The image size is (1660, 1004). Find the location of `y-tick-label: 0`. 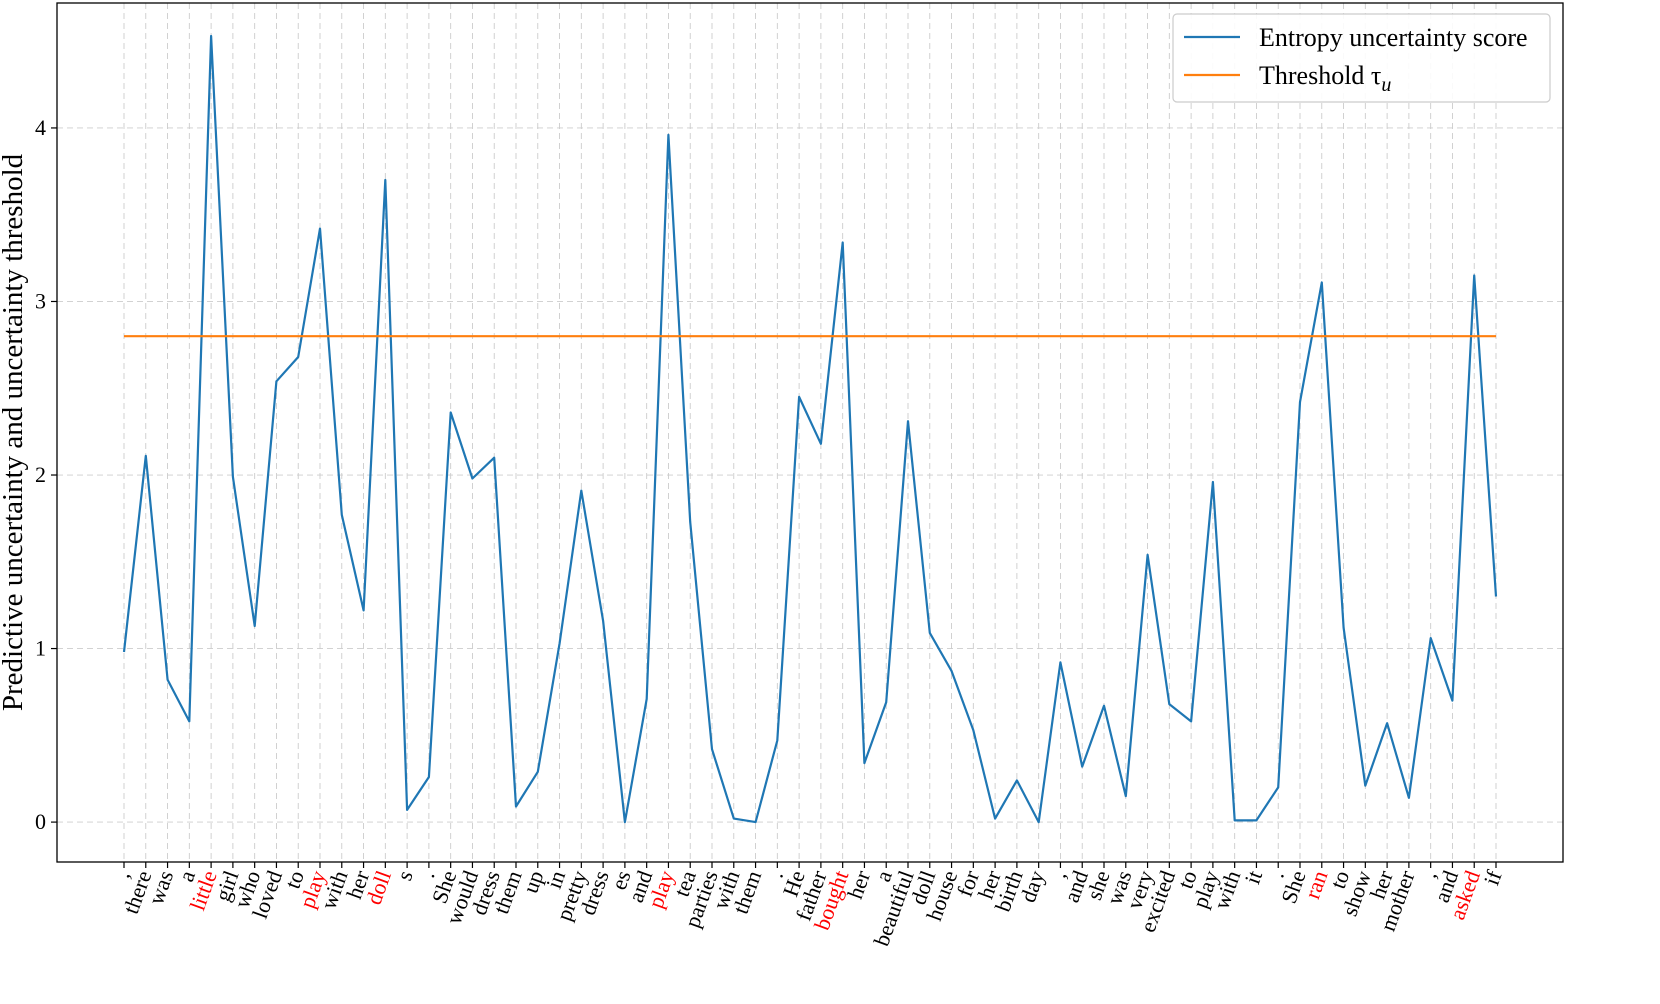

y-tick-label: 0 is located at coordinates (40, 821).